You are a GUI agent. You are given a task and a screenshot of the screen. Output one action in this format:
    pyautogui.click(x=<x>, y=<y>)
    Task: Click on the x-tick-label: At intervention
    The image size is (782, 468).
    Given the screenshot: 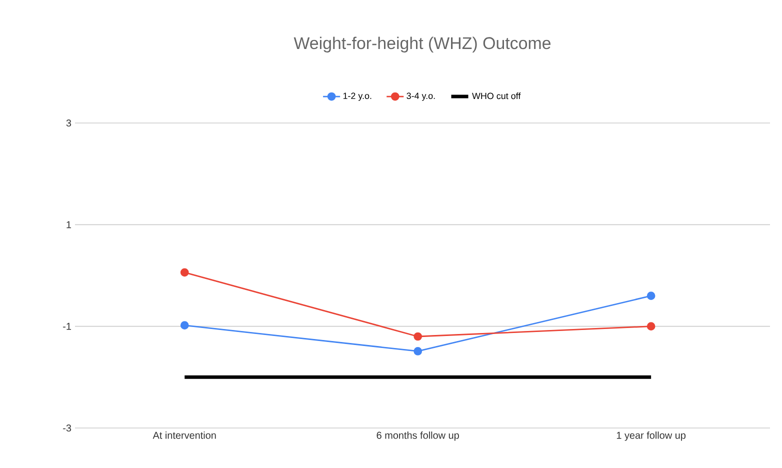 What is the action you would take?
    pyautogui.click(x=184, y=435)
    